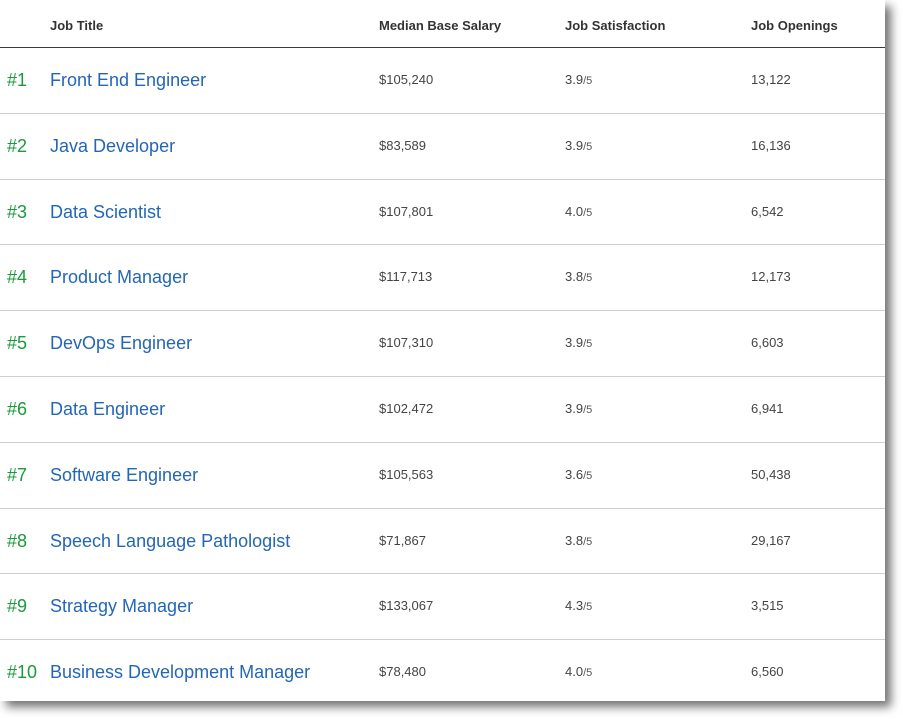 The height and width of the screenshot is (719, 903). Describe the element at coordinates (767, 408) in the screenshot. I see `openings-value: 6,941` at that location.